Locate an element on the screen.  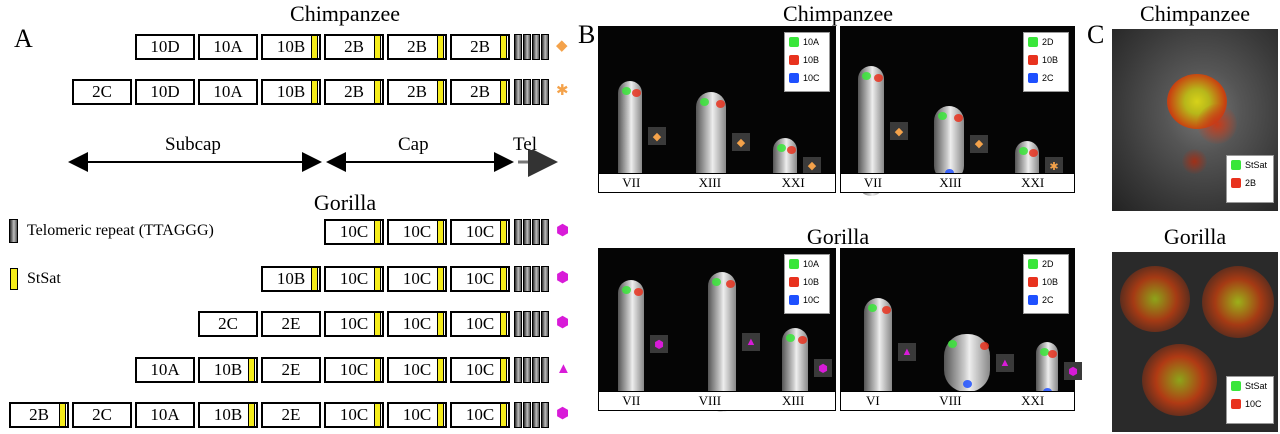
fish-panel-gorilla-left: ⬢ ▲ ⬢ 10A 10B 10C VII VIII XIII is located at coordinates (717, 330).